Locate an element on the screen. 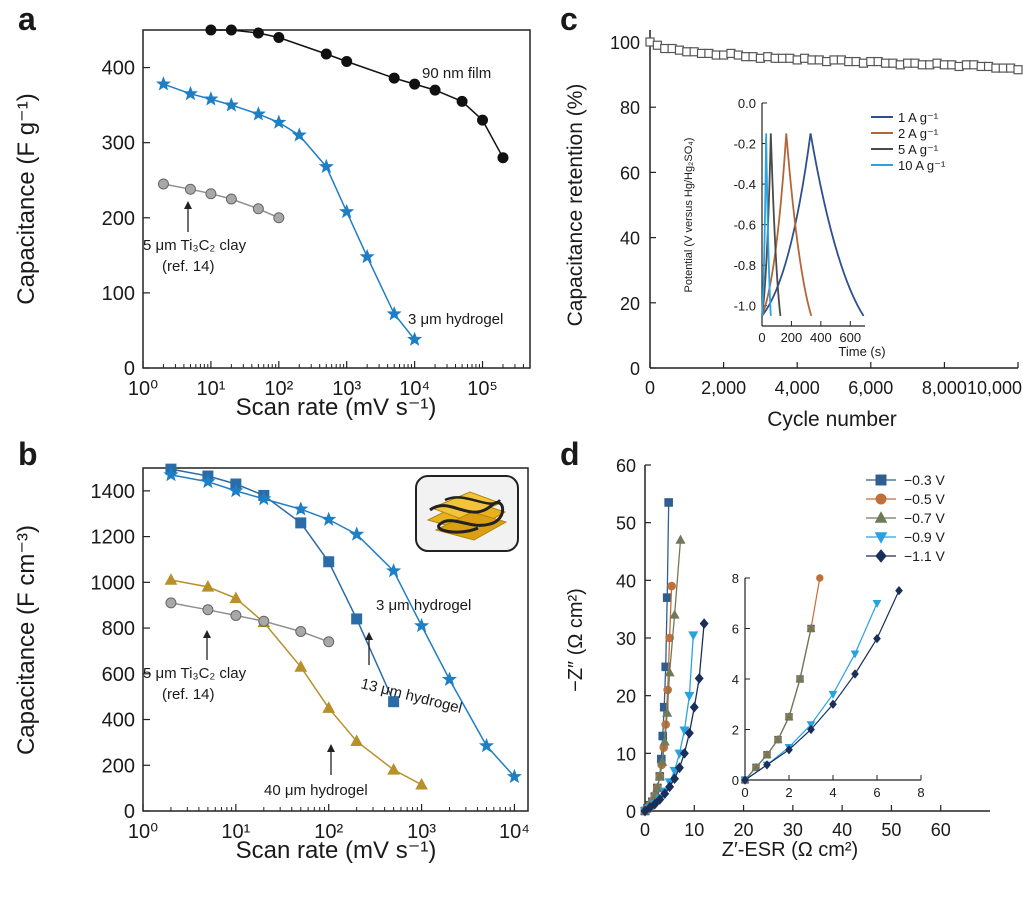  d-legend-label-4: −1.1 V is located at coordinates (925, 556).